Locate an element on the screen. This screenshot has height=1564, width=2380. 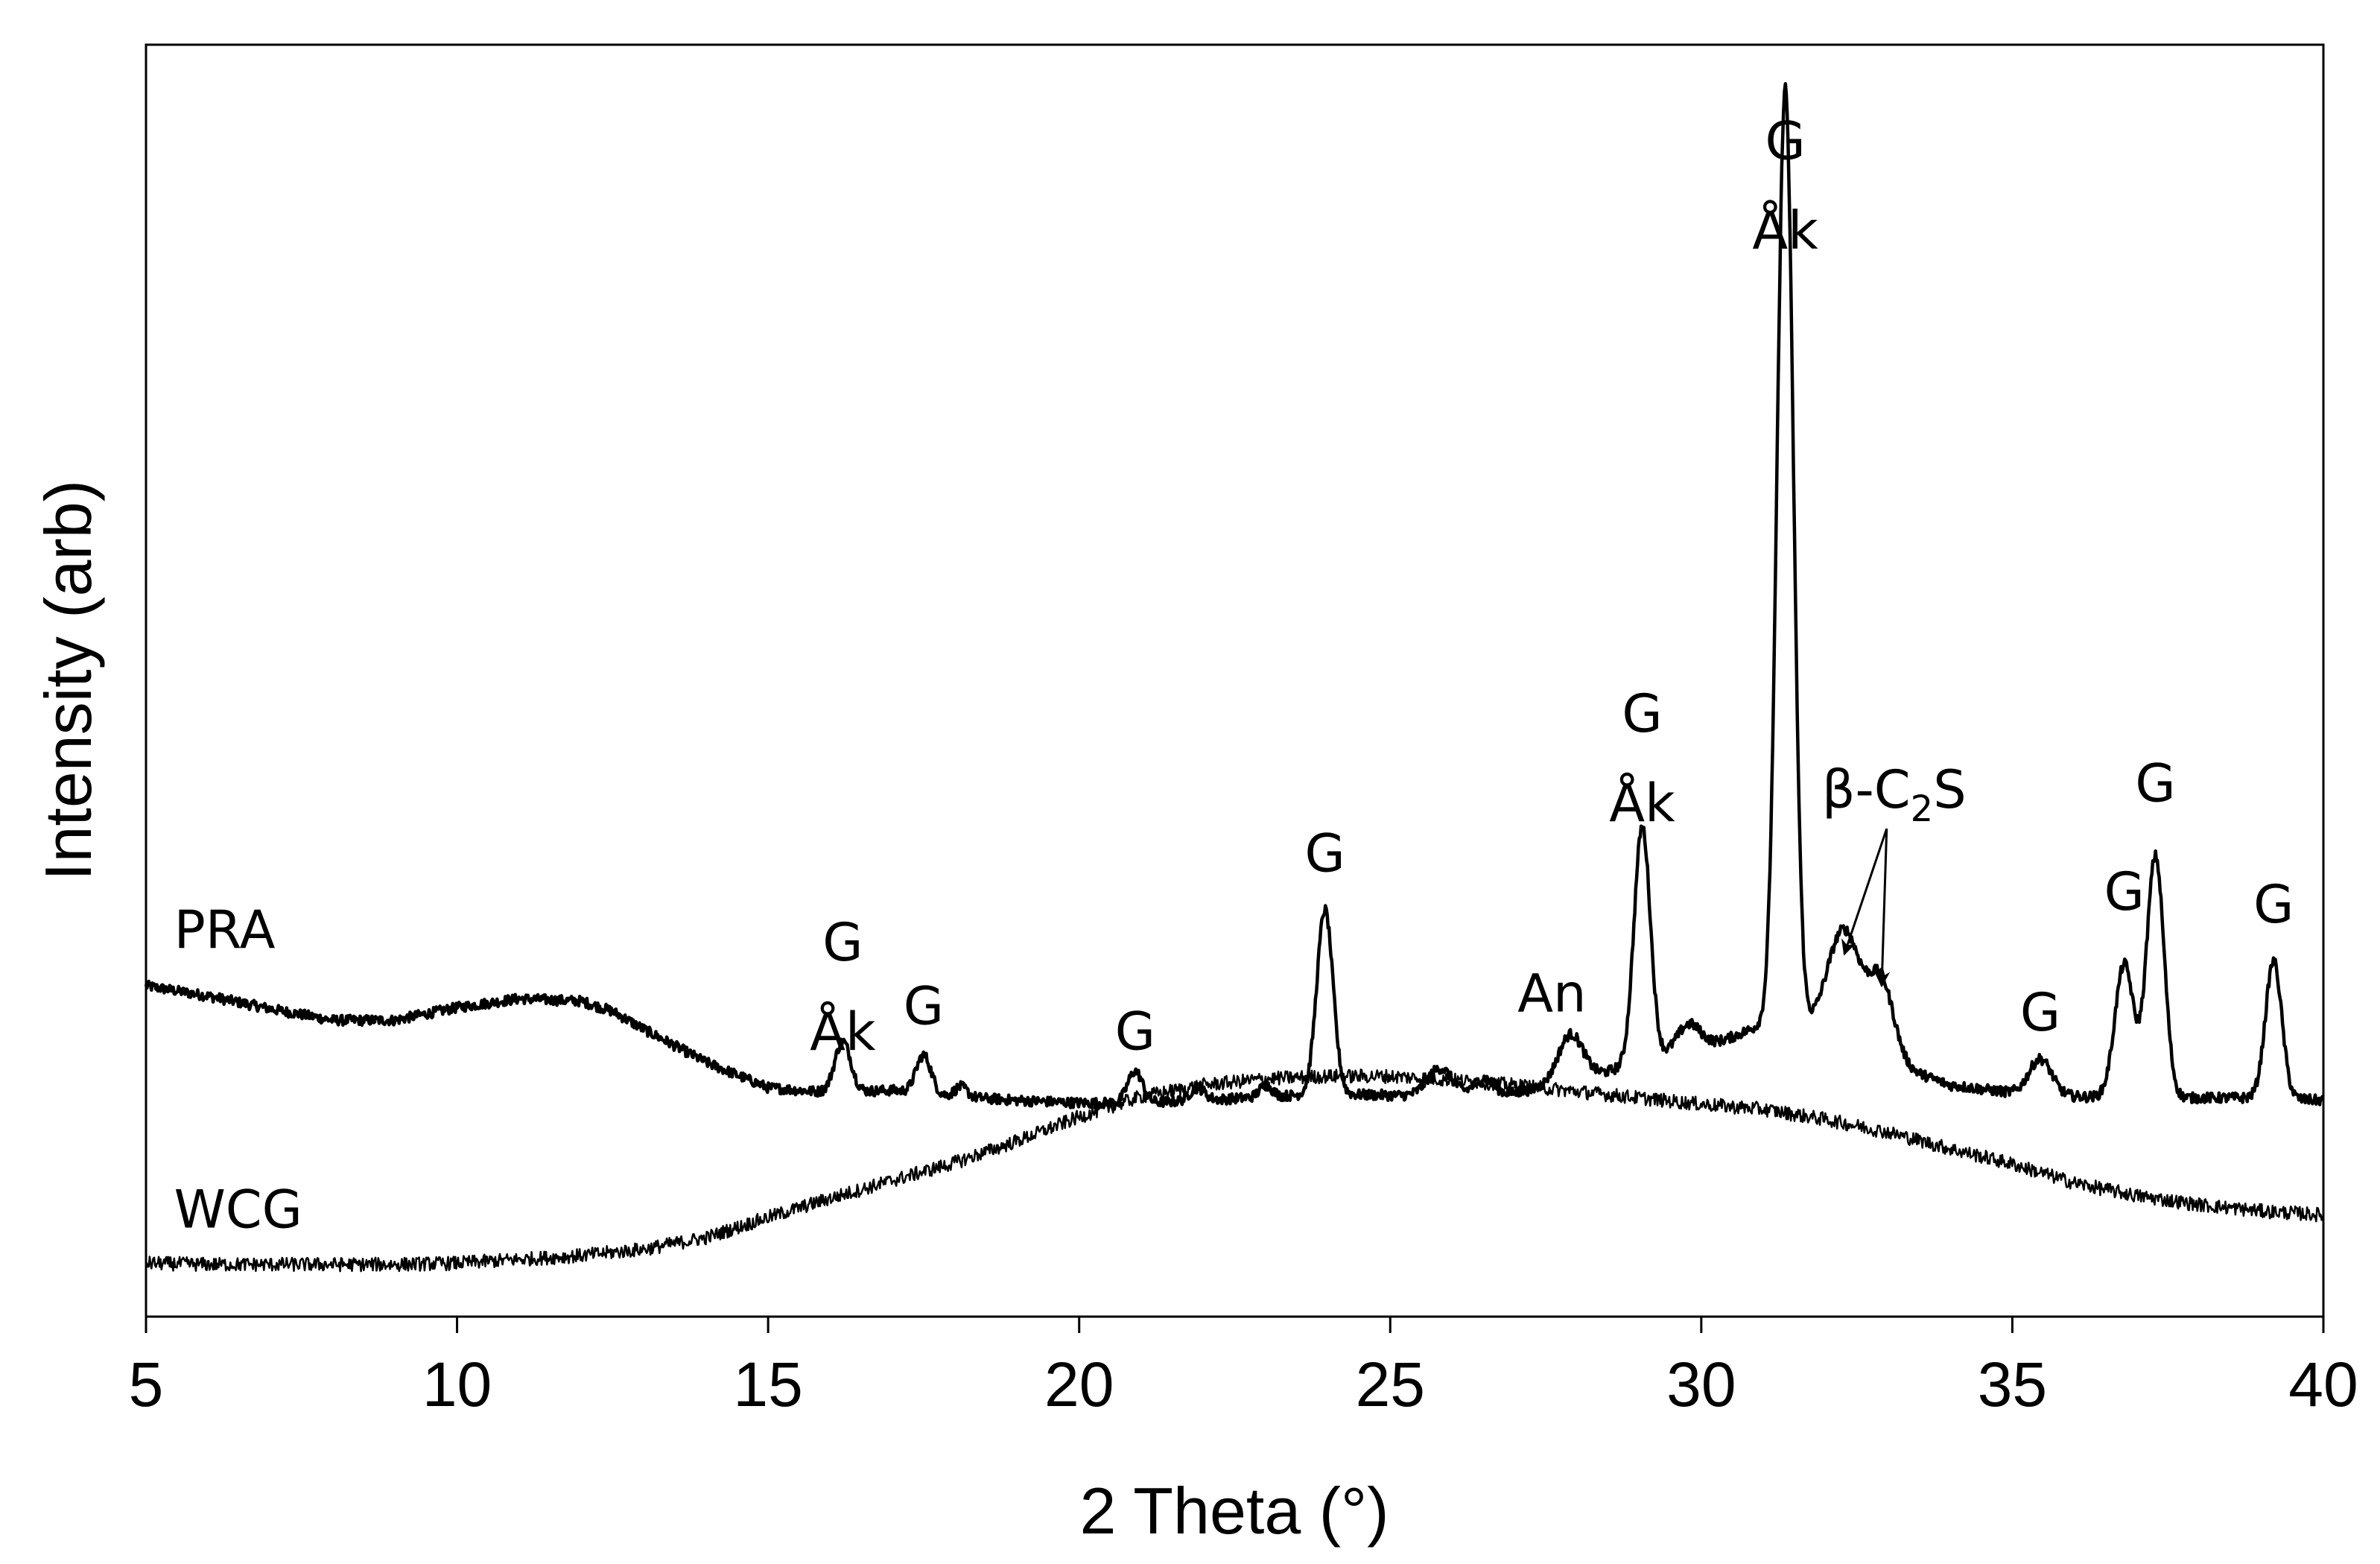
peak-label: An is located at coordinates (1551, 994).